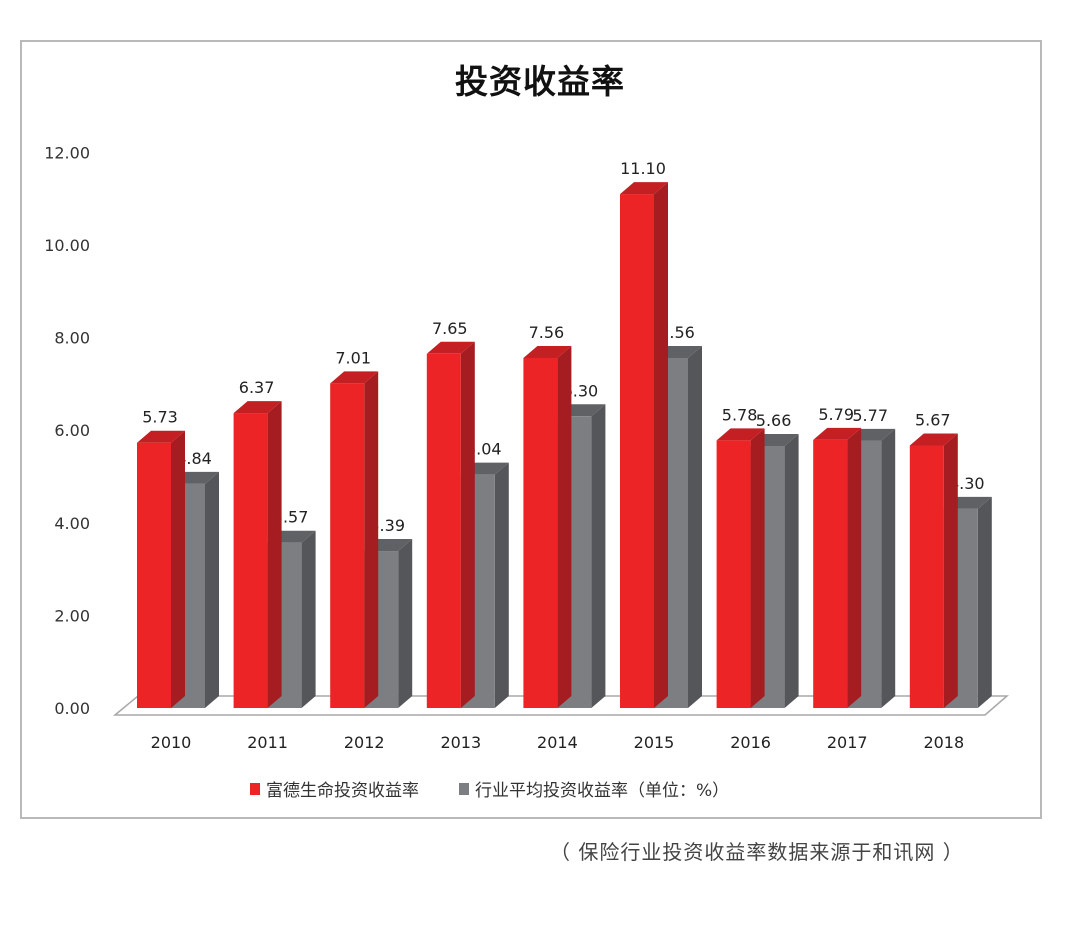 Image resolution: width=1080 pixels, height=936 pixels. What do you see at coordinates (67, 152) in the screenshot?
I see `y-tick-label: 12.00` at bounding box center [67, 152].